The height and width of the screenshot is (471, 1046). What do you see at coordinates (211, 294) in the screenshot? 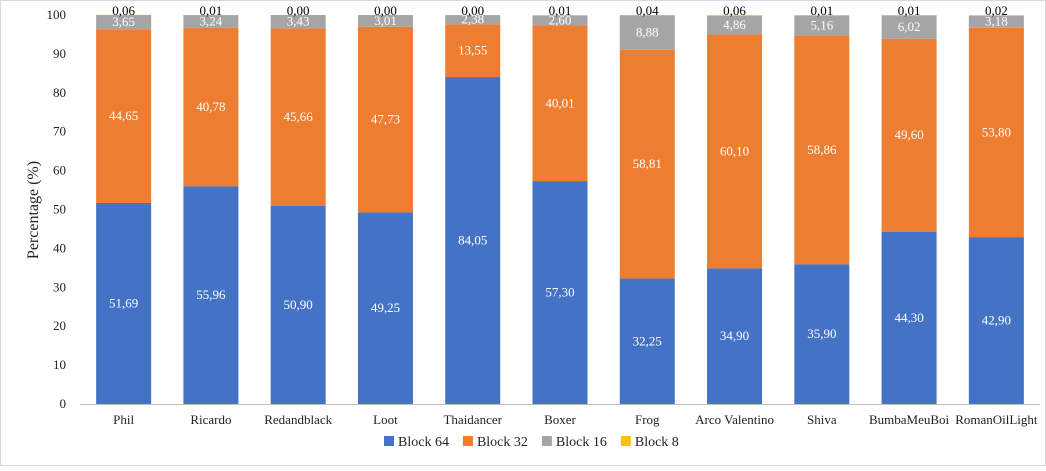
I see `data-label: 55,96` at bounding box center [211, 294].